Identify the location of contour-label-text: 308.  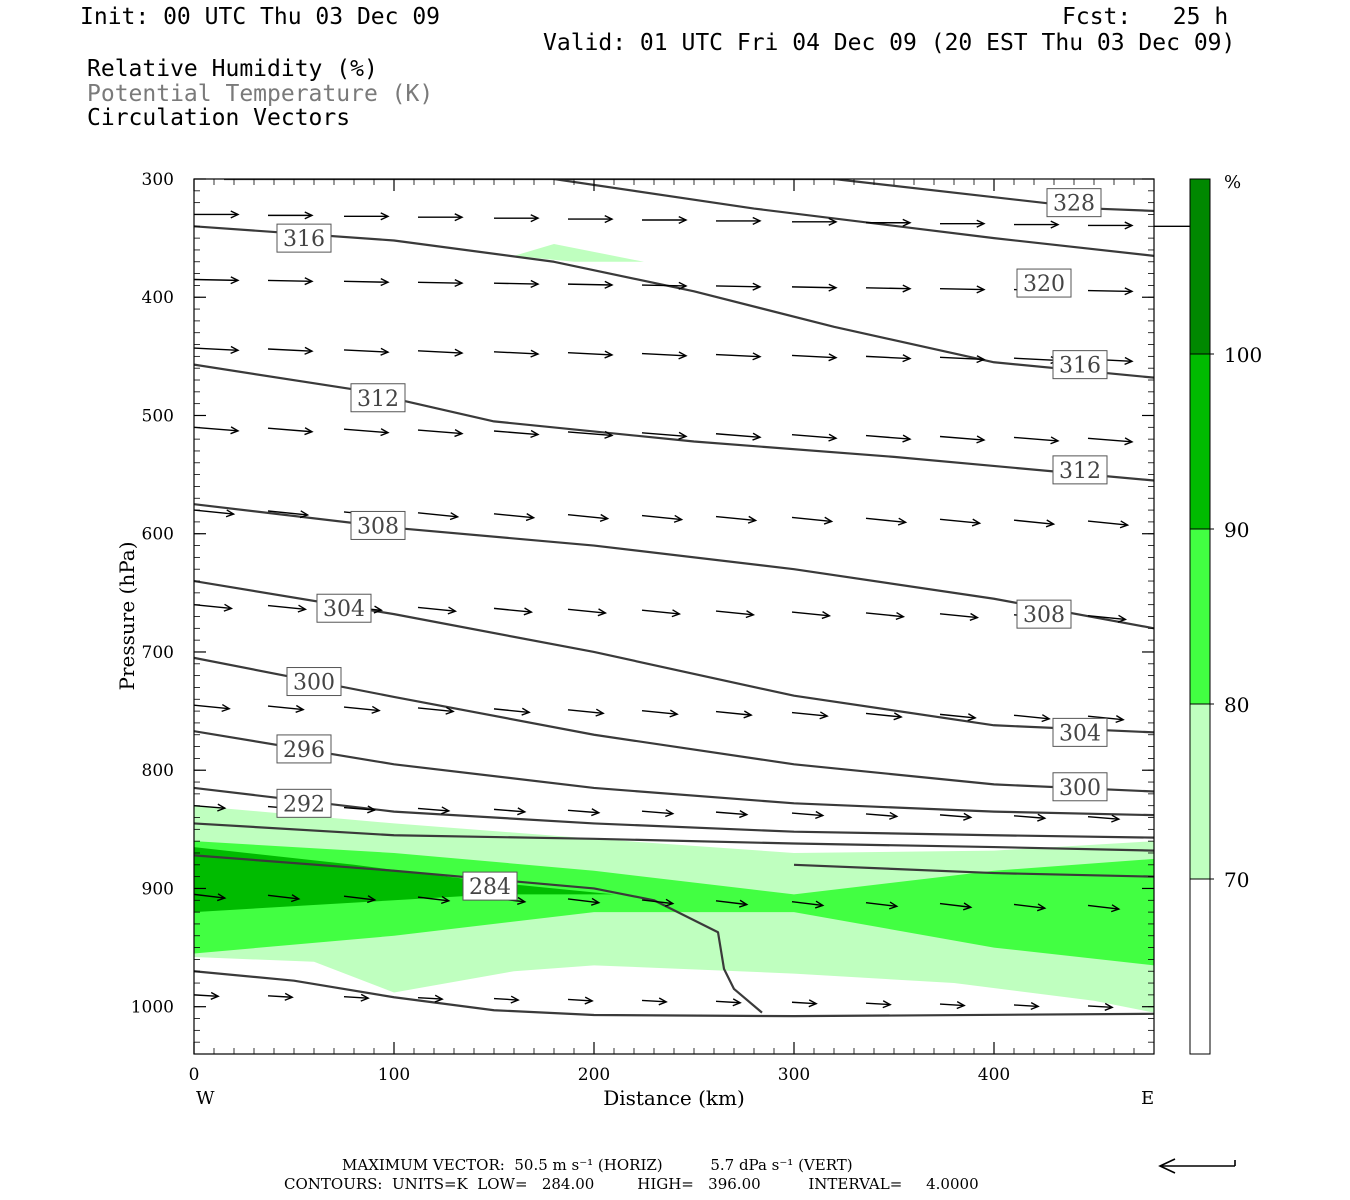
(1044, 615).